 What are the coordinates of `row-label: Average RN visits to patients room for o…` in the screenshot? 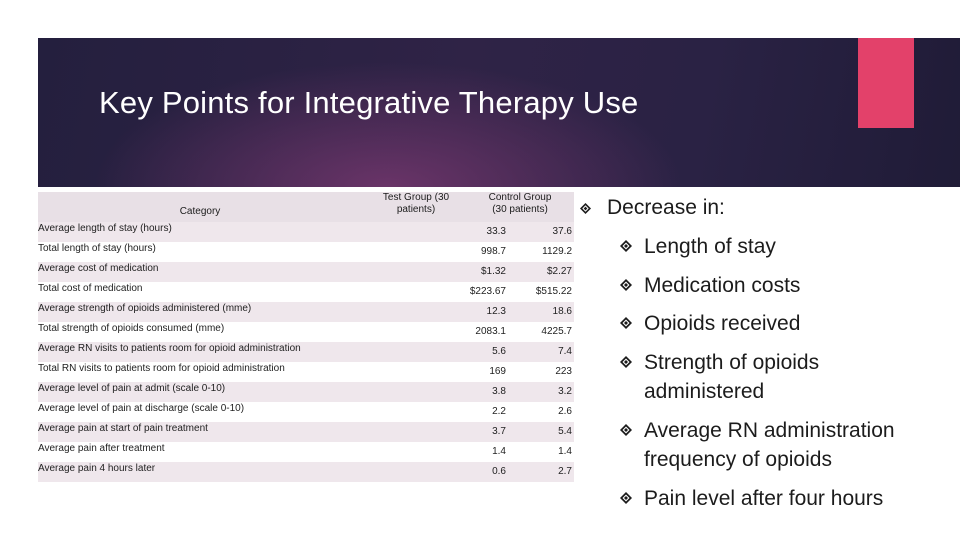 It's located at (169, 348).